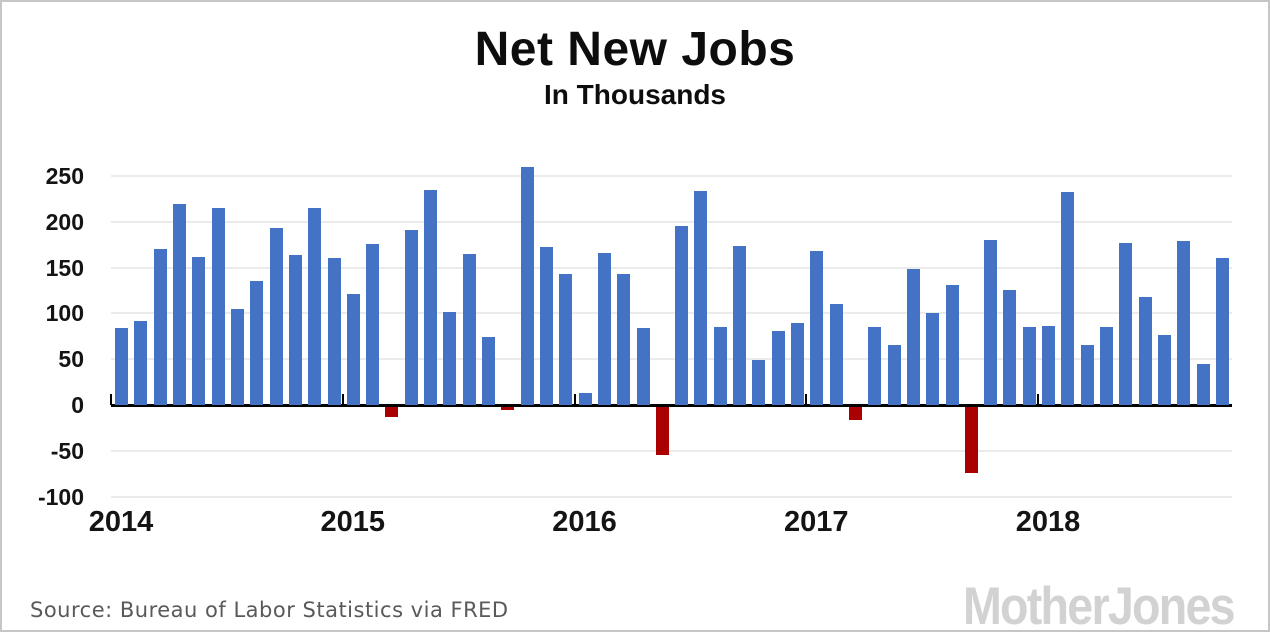 The width and height of the screenshot is (1270, 632). What do you see at coordinates (352, 522) in the screenshot?
I see `x-axis-label-2015: 2015` at bounding box center [352, 522].